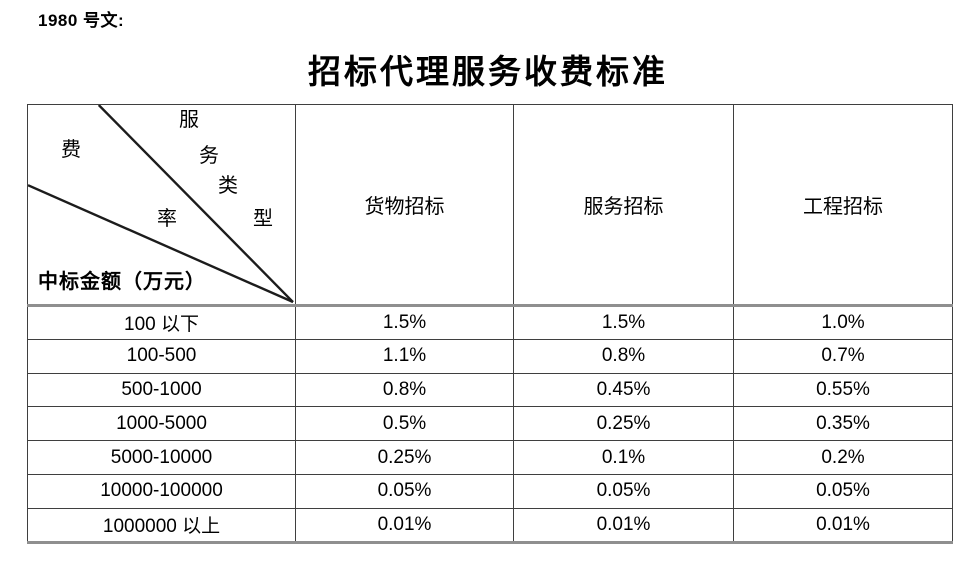 The height and width of the screenshot is (581, 976). I want to click on row-label-cell: 1000000 以上, so click(161, 525).